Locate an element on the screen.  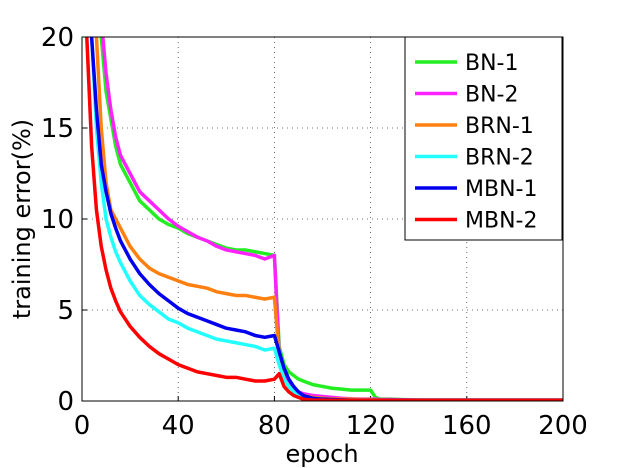
x-tick-label: 160 is located at coordinates (467, 426).